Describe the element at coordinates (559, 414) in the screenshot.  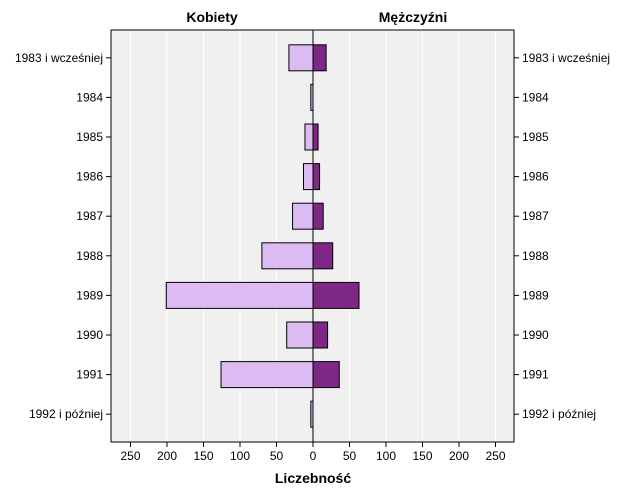
I see `category-label-right: 1992 i później` at that location.